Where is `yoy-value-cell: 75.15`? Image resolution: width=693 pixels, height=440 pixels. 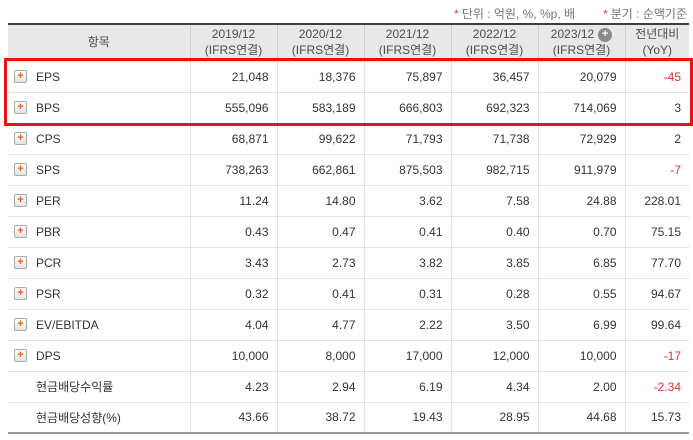
yoy-value-cell: 75.15 is located at coordinates (656, 231).